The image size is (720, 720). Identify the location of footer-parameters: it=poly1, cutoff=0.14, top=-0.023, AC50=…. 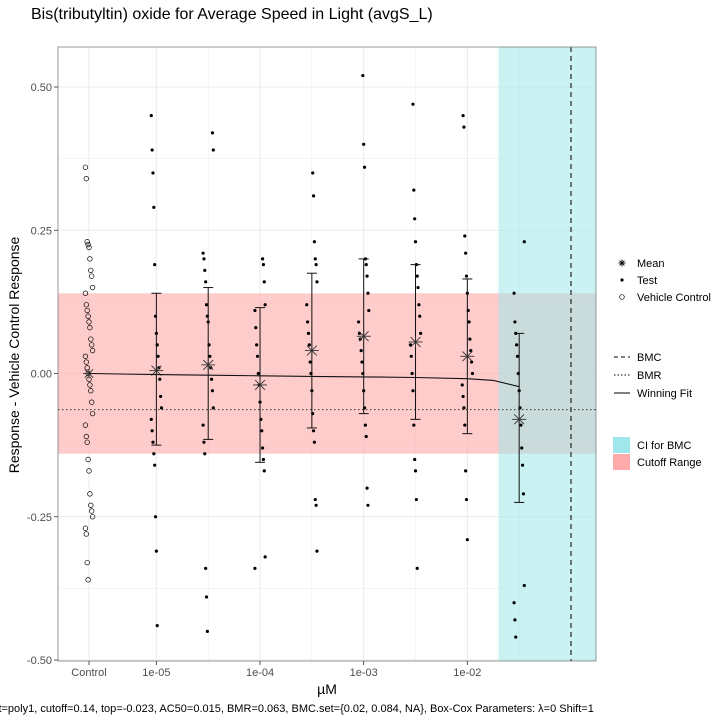
(297, 709).